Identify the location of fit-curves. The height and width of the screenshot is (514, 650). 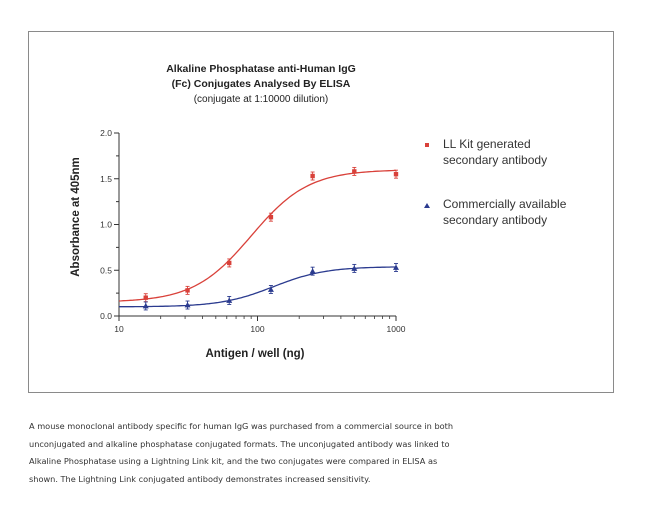
(257, 238).